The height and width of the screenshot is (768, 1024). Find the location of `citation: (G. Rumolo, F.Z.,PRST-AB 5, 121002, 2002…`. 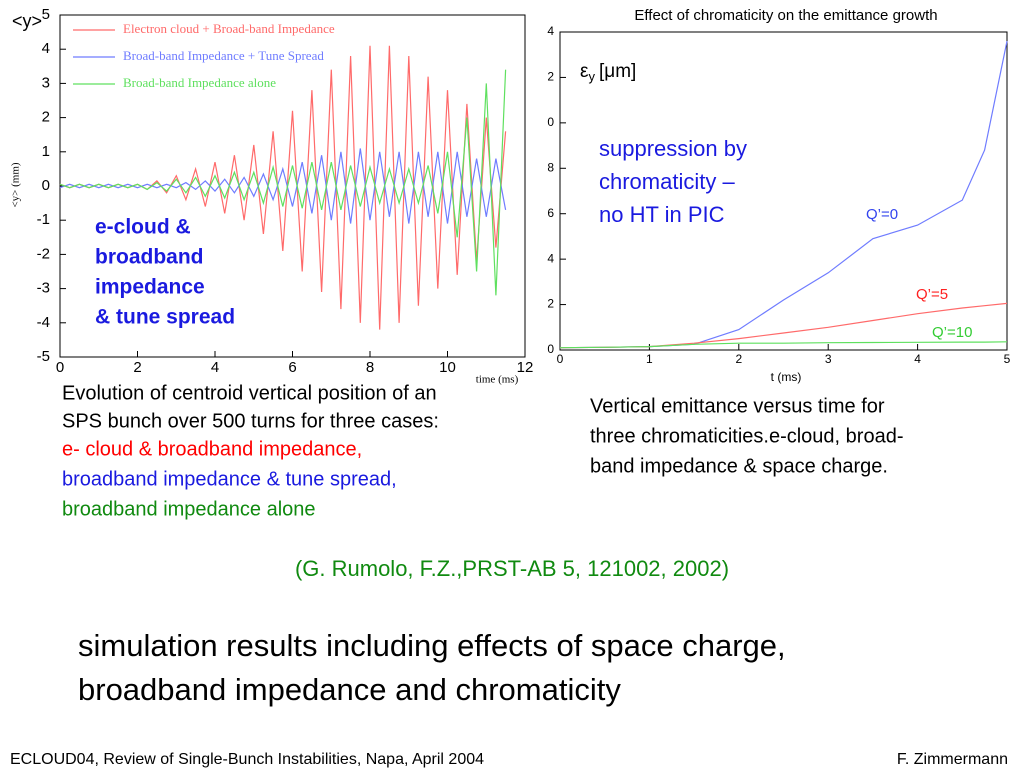

citation: (G. Rumolo, F.Z.,PRST-AB 5, 121002, 2002… is located at coordinates (512, 568).